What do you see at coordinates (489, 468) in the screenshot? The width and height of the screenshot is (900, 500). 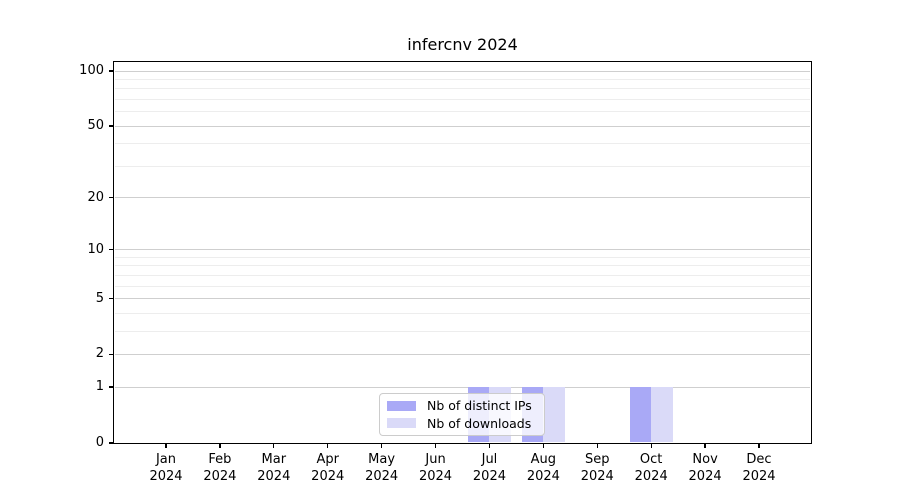 I see `x-tick-label: Jul 2024` at bounding box center [489, 468].